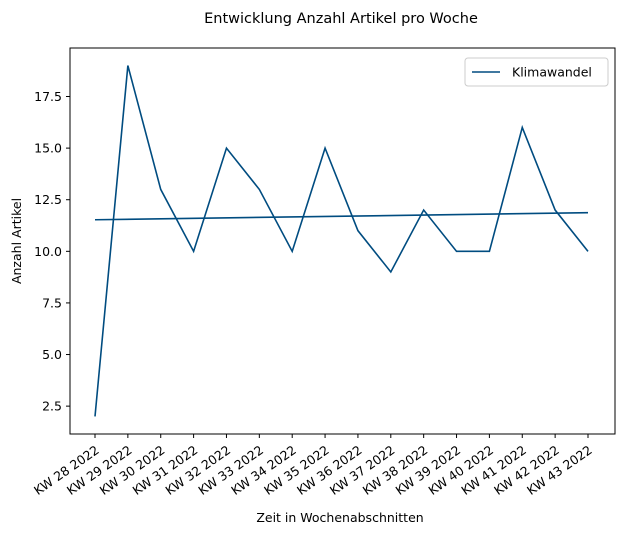 This screenshot has height=535, width=636. What do you see at coordinates (48, 199) in the screenshot?
I see `y-tick-label: 12.5` at bounding box center [48, 199].